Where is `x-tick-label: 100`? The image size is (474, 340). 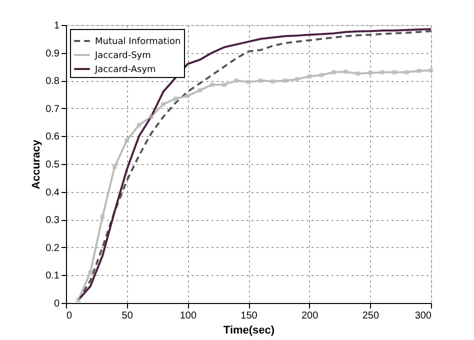 x-tick-label: 100 is located at coordinates (188, 316).